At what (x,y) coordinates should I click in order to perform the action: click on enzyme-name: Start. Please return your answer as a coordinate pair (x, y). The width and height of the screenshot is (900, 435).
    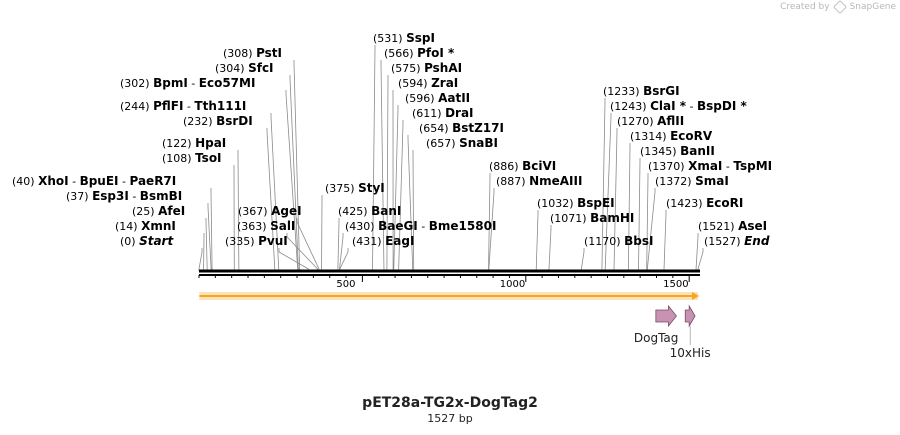
    Looking at the image, I should click on (156, 241).